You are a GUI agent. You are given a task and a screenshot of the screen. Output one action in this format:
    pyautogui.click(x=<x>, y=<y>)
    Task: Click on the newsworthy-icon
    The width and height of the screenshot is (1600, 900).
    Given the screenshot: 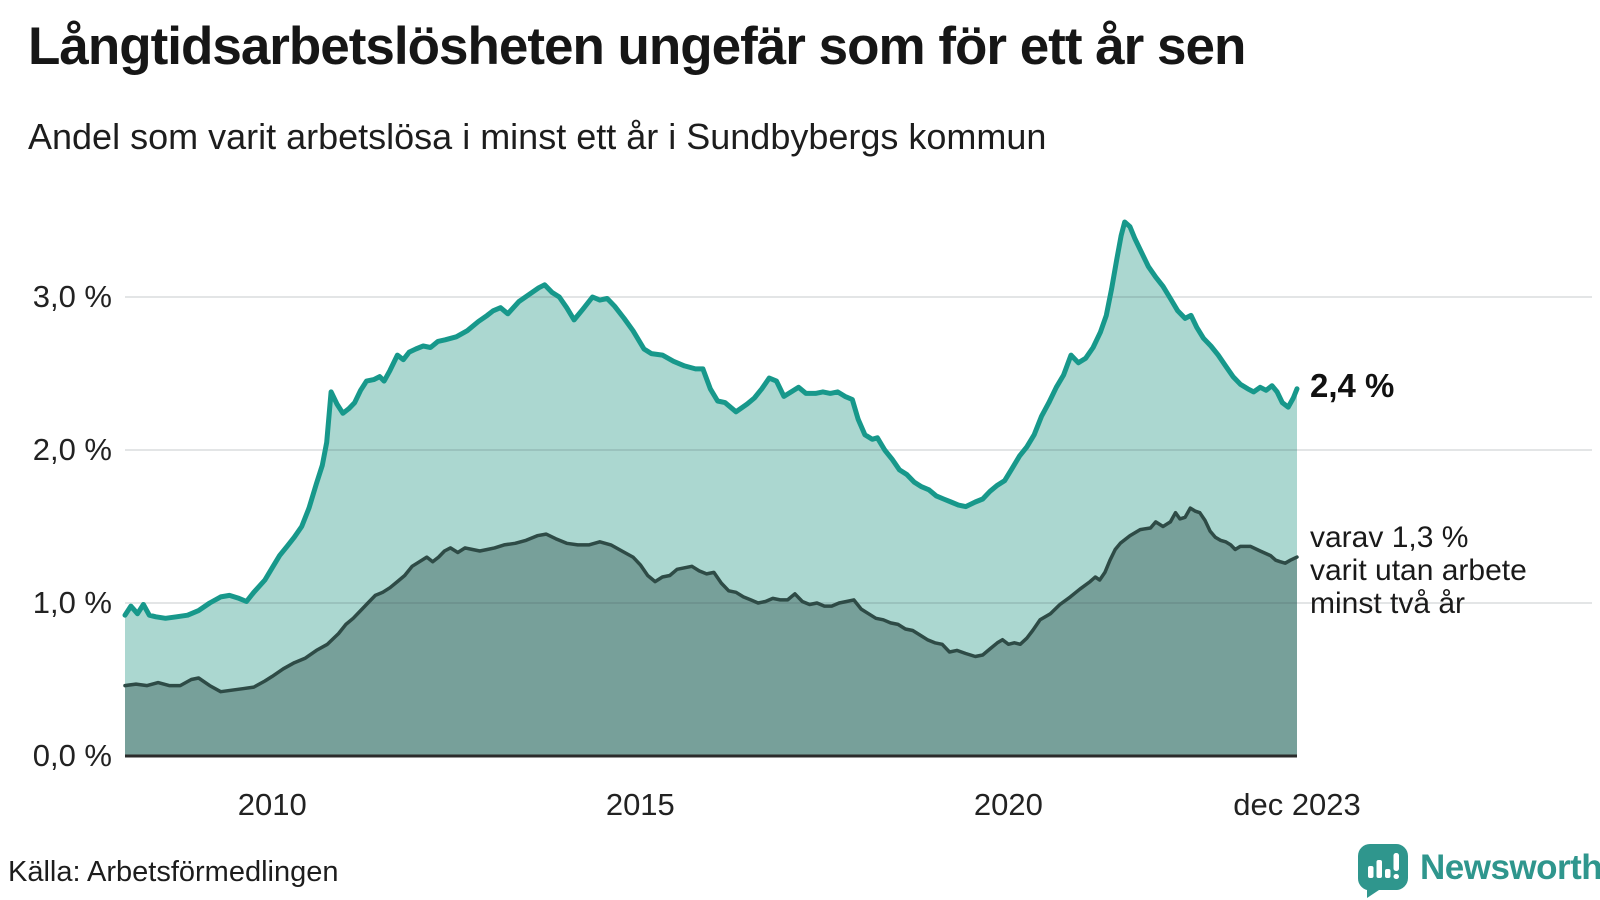 What is the action you would take?
    pyautogui.click(x=1383, y=871)
    